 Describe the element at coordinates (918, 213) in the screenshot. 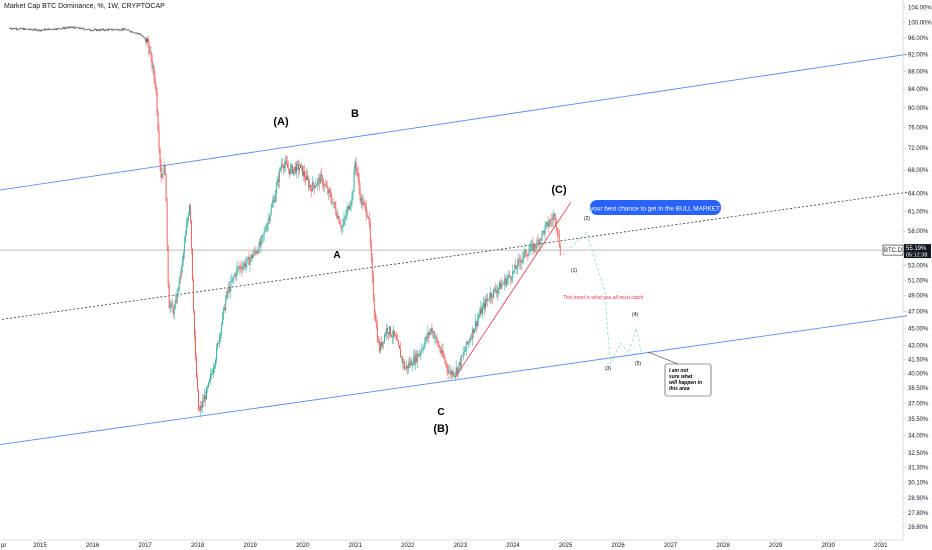

I see `price-tick-label: 61.00%` at that location.